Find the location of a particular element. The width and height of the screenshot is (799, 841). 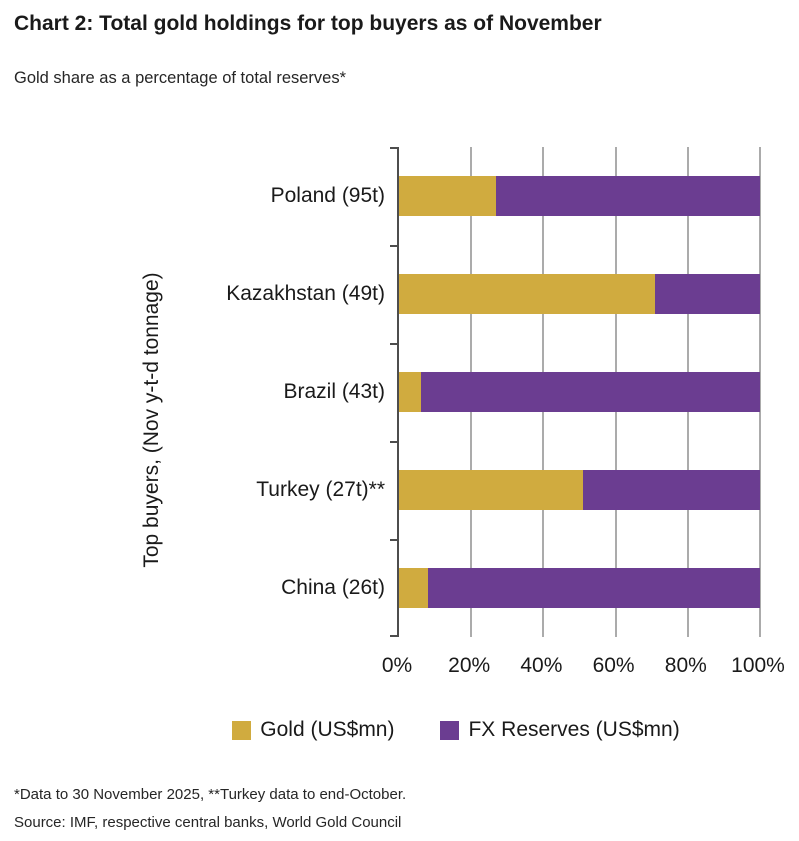

legend-swatch-gold-icon is located at coordinates (242, 730).